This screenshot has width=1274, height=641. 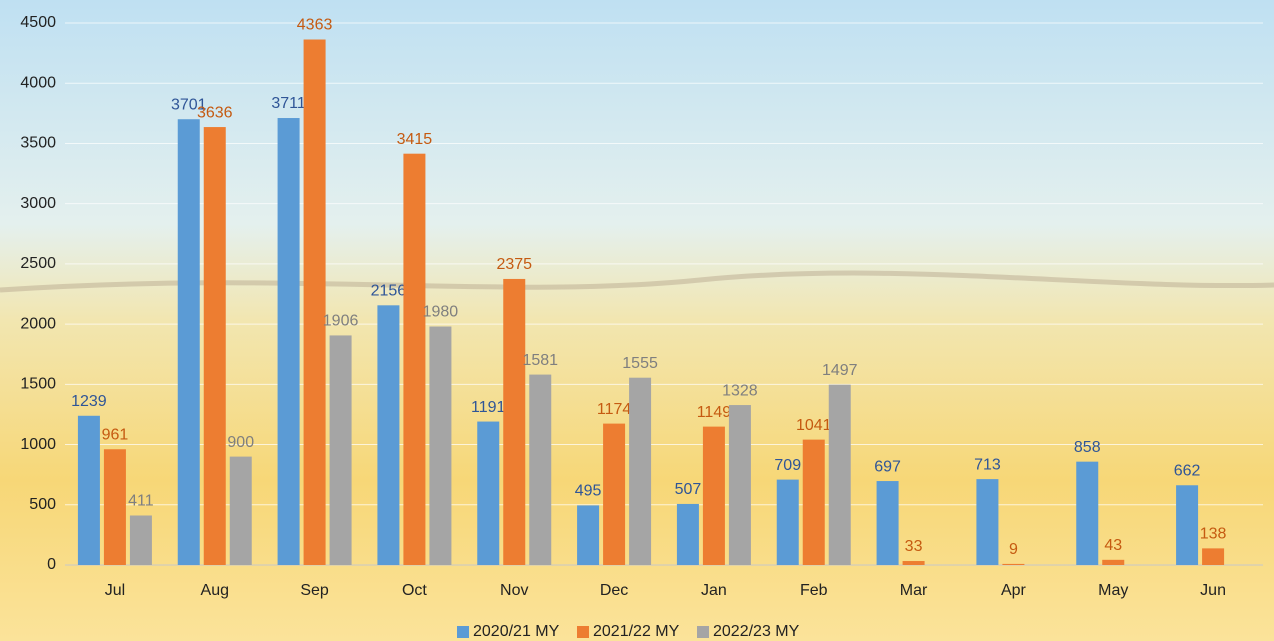 I want to click on y-tick-label: 3000, so click(x=38, y=203).